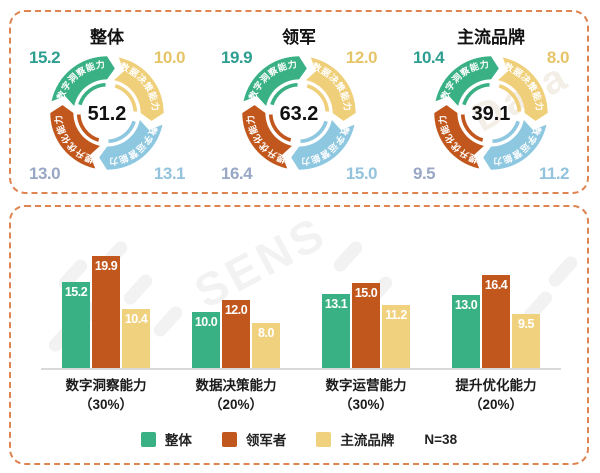  I want to click on bar-group: 10.0 12.0 8.0, so click(236, 334).